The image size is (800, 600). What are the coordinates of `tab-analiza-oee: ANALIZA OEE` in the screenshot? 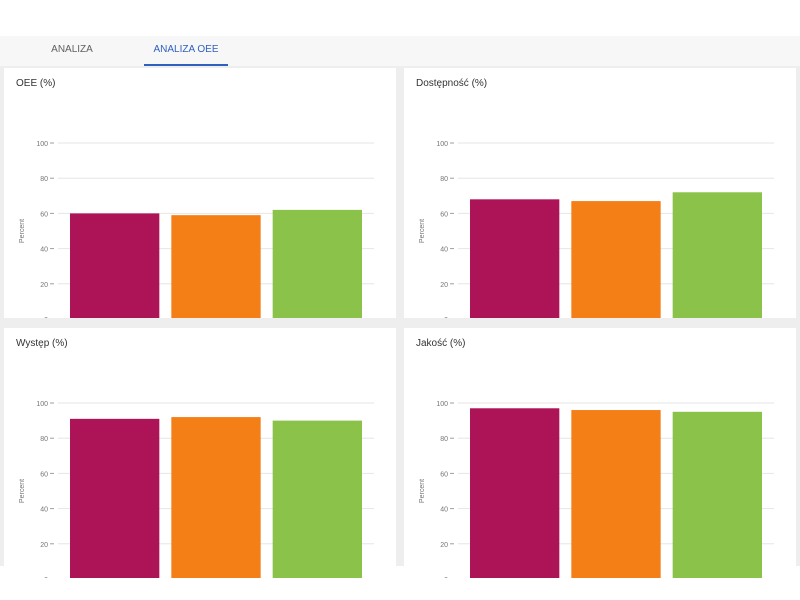 It's located at (186, 51).